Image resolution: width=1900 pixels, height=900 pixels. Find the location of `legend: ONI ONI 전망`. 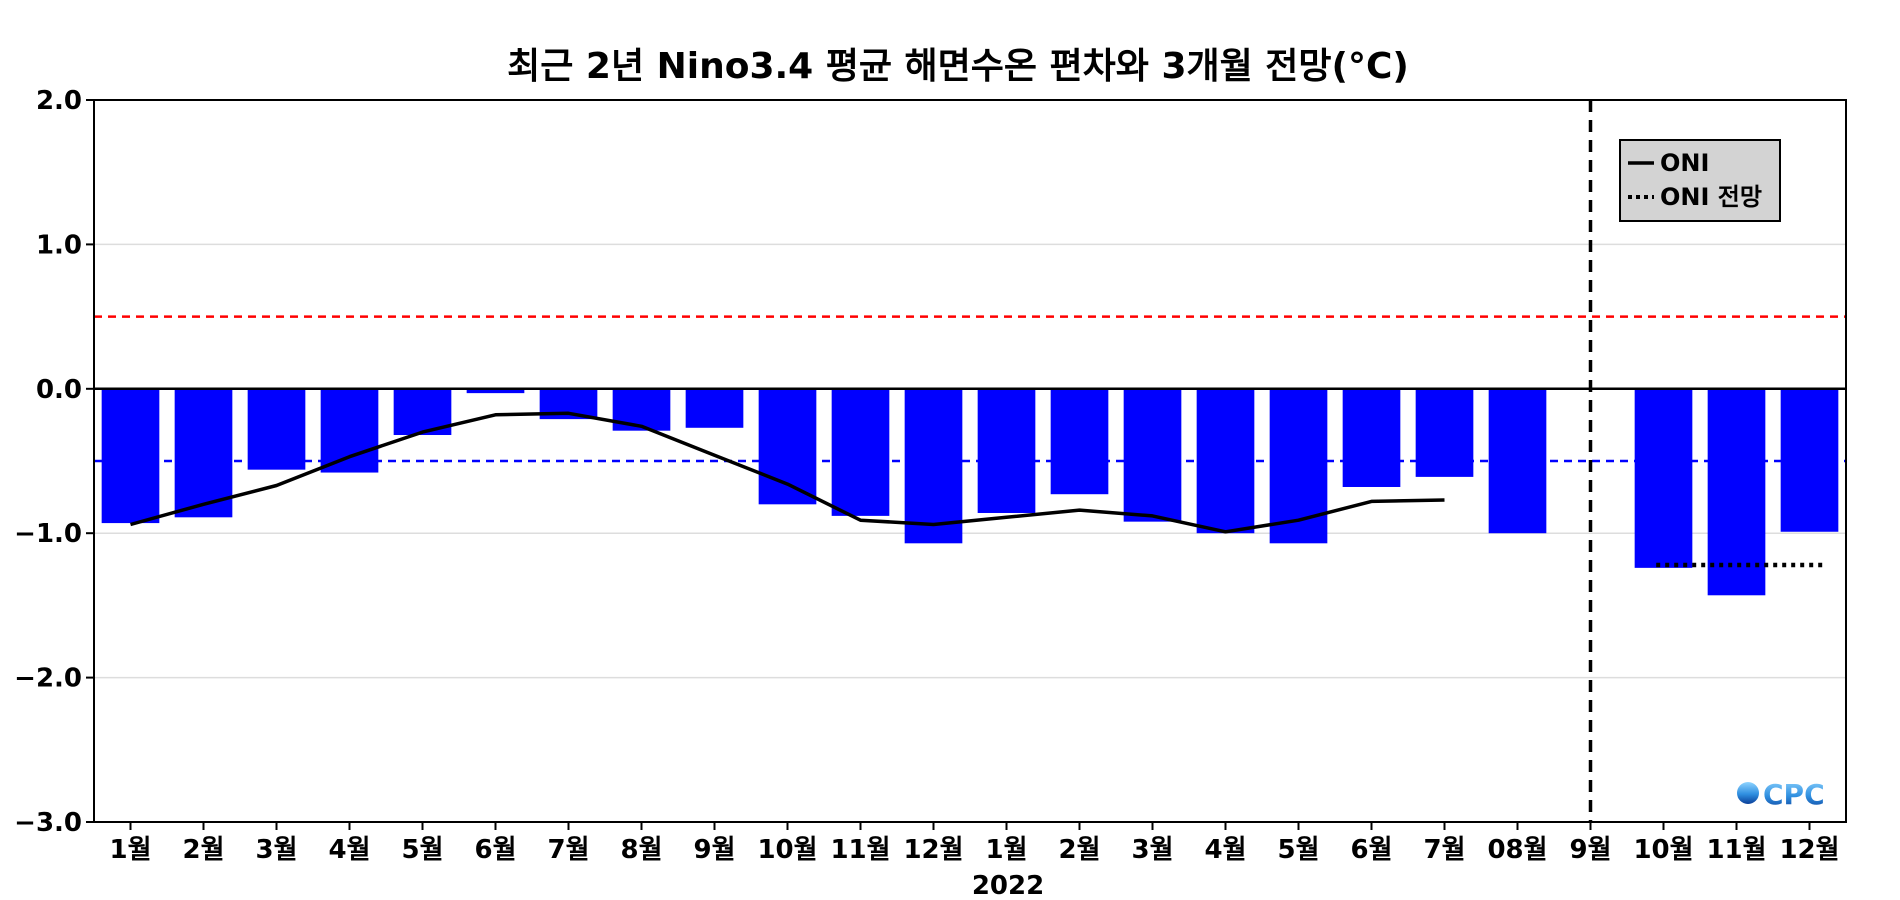

legend: ONI ONI 전망 is located at coordinates (1700, 180).